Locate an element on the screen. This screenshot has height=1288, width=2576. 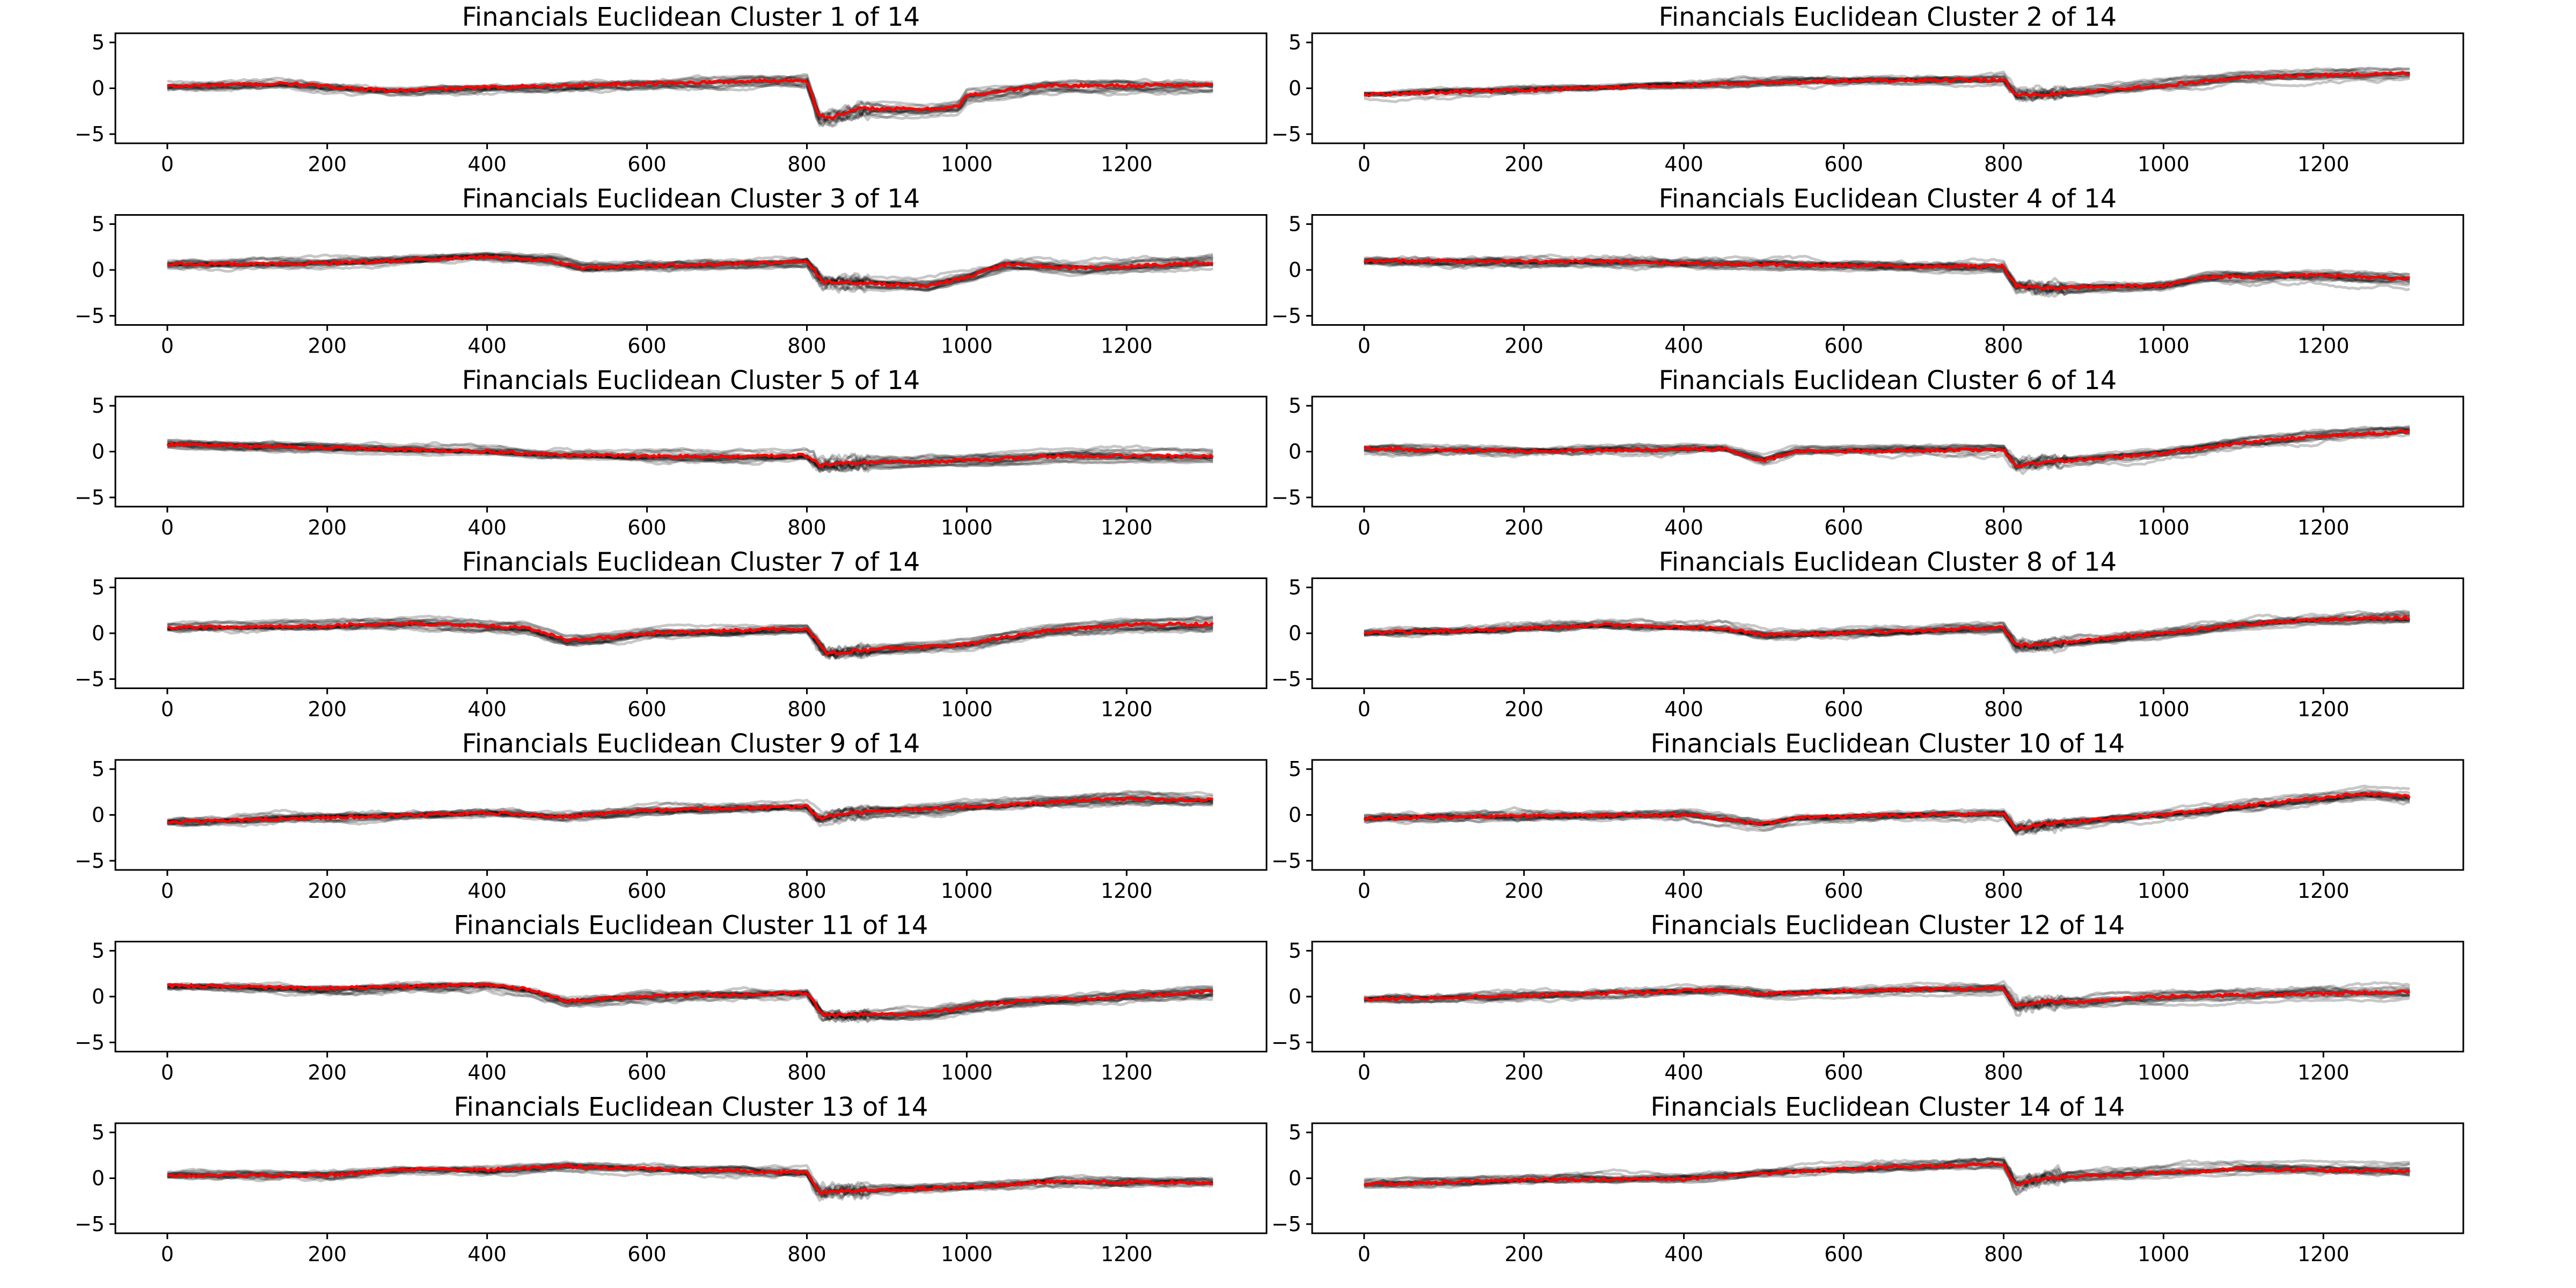
panel-title: Financials Euclidean Cluster 5 of 14 is located at coordinates (691, 380).